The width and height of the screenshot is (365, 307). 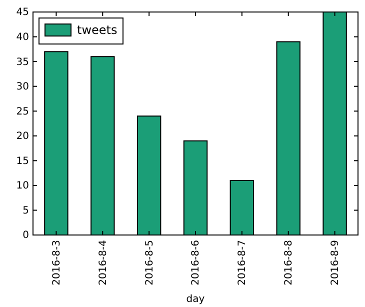 I want to click on x-tick-label: 2016-8-9, so click(x=335, y=263).